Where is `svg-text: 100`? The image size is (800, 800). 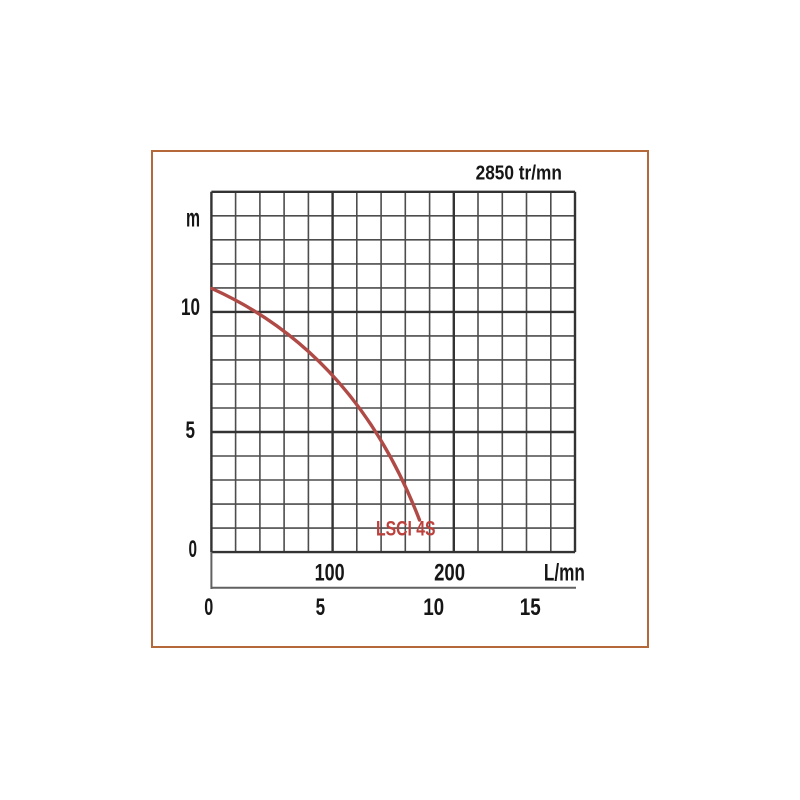
svg-text: 100 is located at coordinates (330, 573).